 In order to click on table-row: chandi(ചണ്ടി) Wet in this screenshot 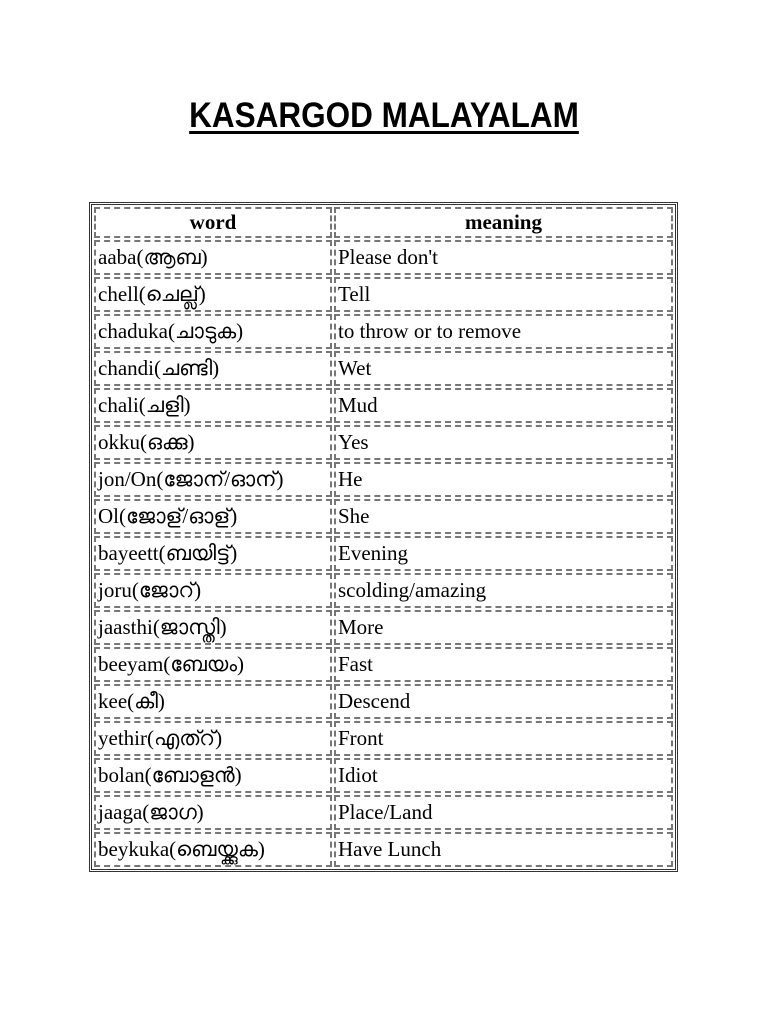, I will do `click(383, 368)`.